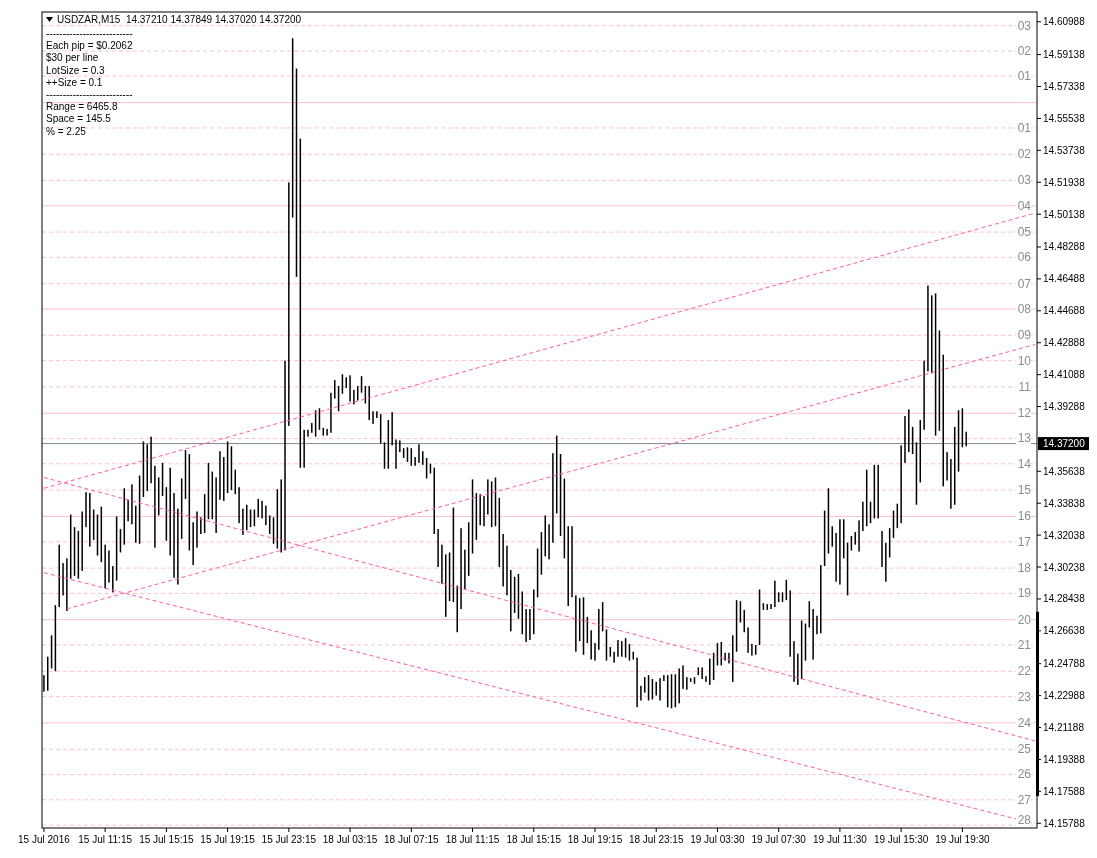 The image size is (1097, 858). Describe the element at coordinates (82, 107) in the screenshot. I see `annotation: Range = 6465.8` at that location.